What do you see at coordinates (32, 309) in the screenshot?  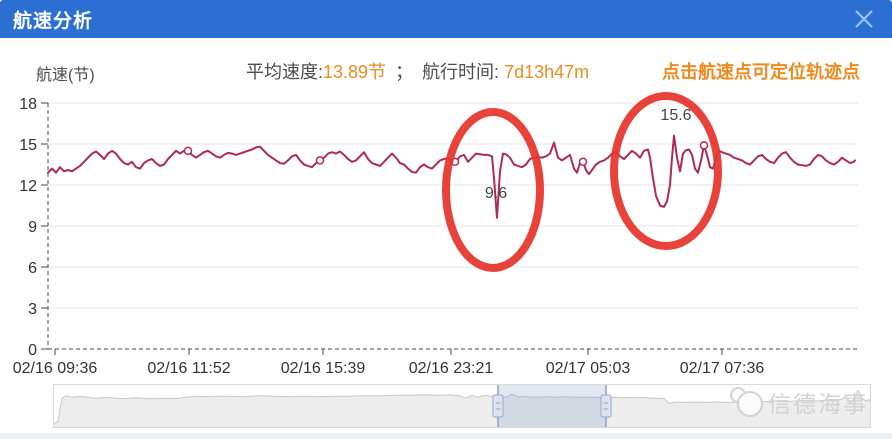 I see `y-tick-label: 3` at bounding box center [32, 309].